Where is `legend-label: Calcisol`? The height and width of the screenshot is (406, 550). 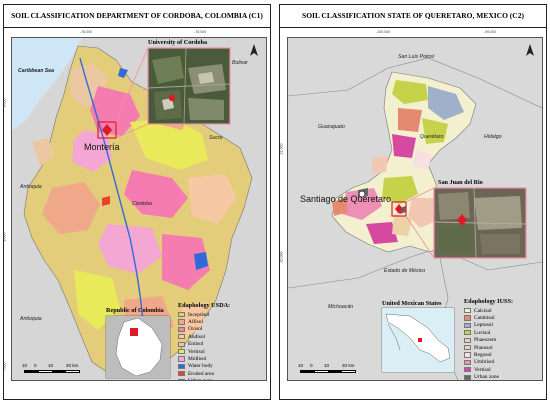 legend-label: Calcisol is located at coordinates (483, 310).